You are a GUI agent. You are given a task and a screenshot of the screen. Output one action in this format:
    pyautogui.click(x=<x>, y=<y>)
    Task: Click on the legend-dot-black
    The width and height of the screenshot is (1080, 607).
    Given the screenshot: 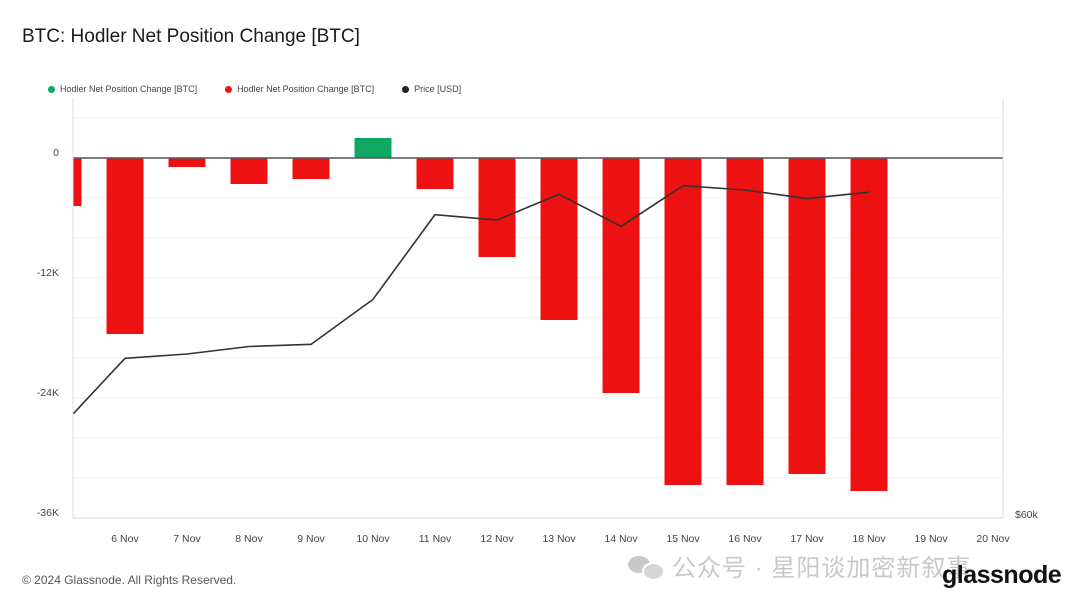 What is the action you would take?
    pyautogui.click(x=406, y=89)
    